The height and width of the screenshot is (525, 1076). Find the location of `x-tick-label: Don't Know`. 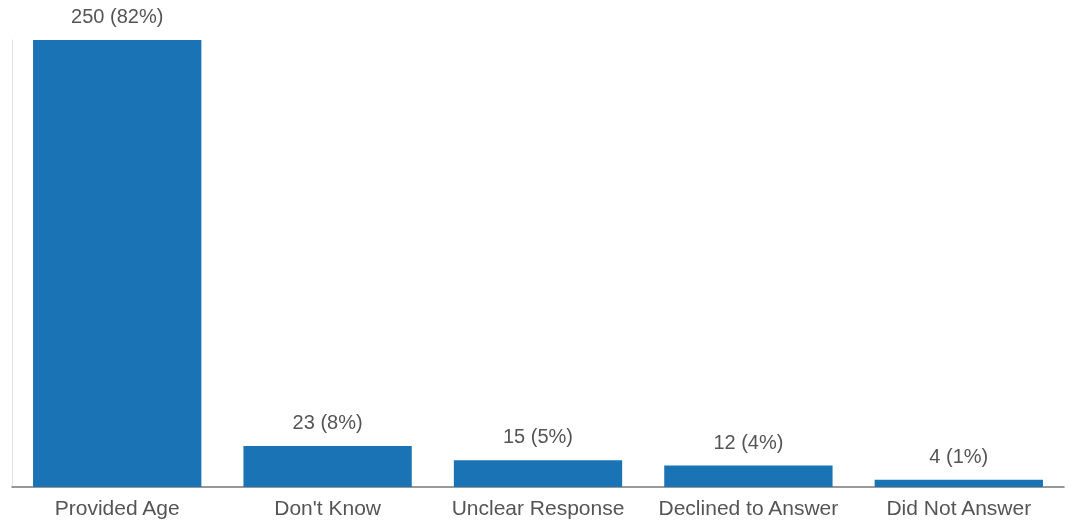

x-tick-label: Don't Know is located at coordinates (328, 507).